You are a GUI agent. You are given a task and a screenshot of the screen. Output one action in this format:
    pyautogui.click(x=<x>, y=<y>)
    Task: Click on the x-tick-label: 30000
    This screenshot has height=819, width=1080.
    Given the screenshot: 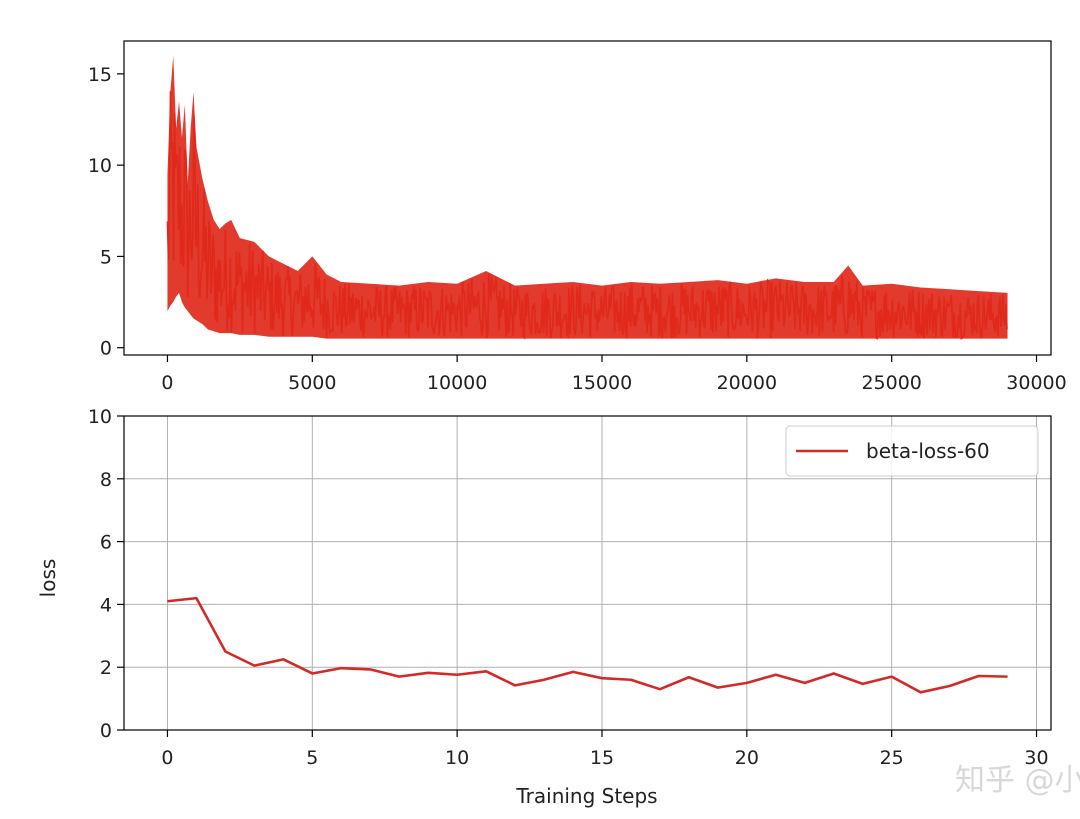 What is the action you would take?
    pyautogui.click(x=1036, y=383)
    